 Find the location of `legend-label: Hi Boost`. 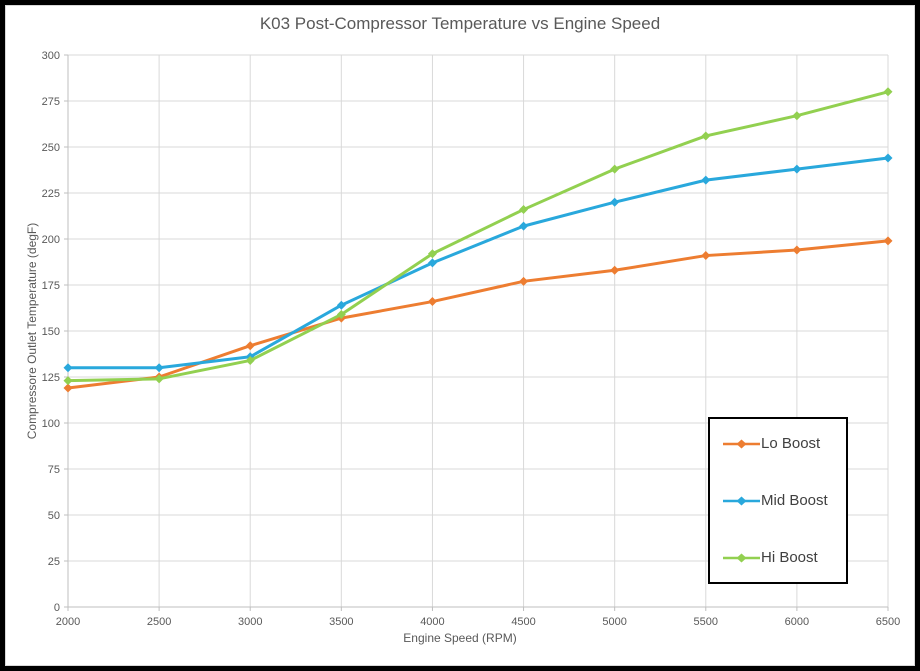

legend-label: Hi Boost is located at coordinates (789, 557).